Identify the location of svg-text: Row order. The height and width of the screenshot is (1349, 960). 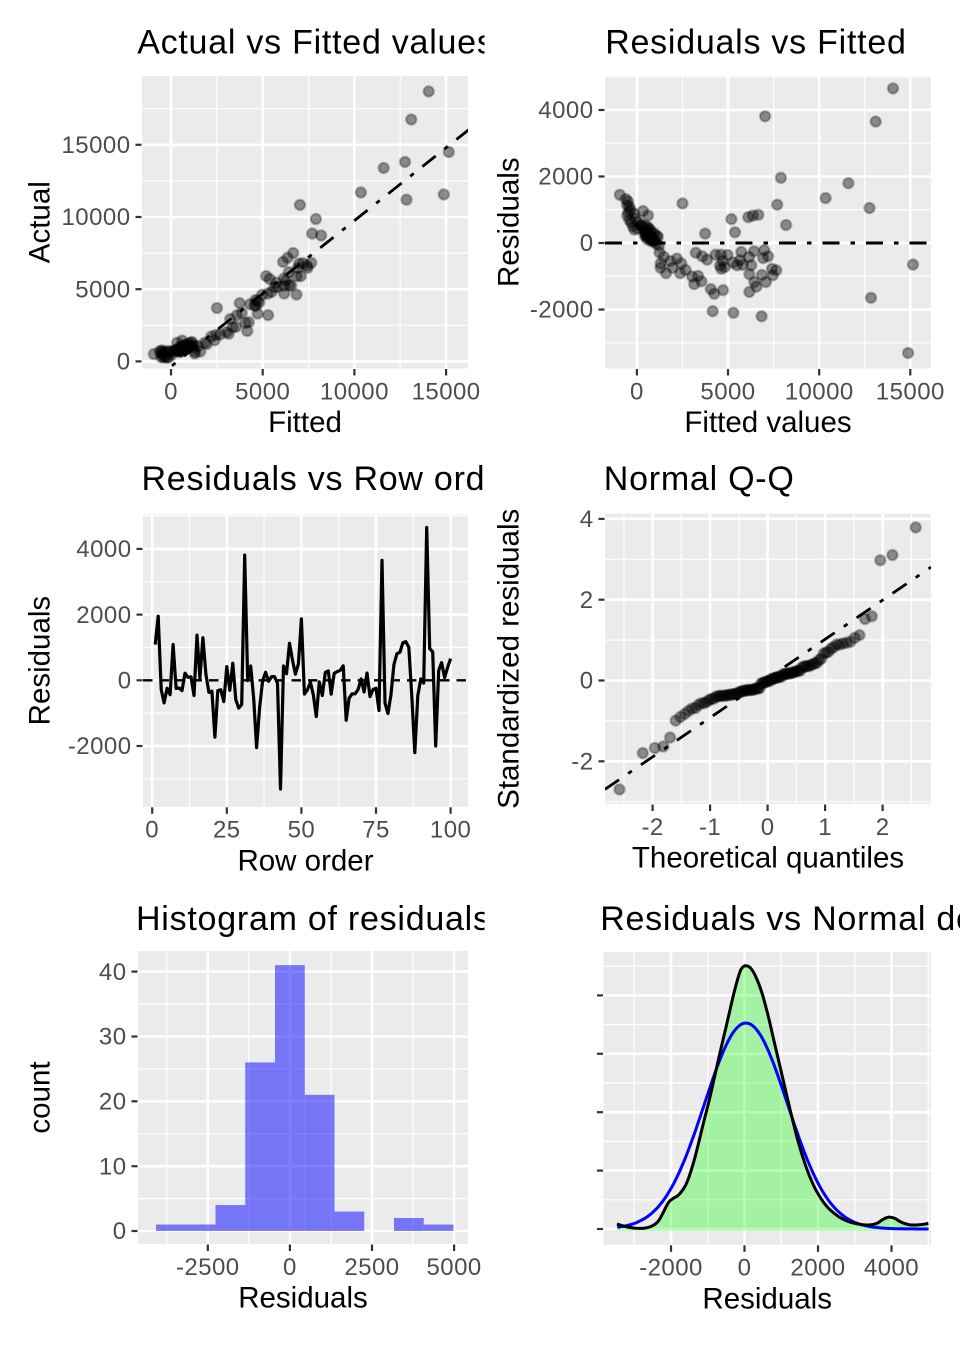
(305, 860).